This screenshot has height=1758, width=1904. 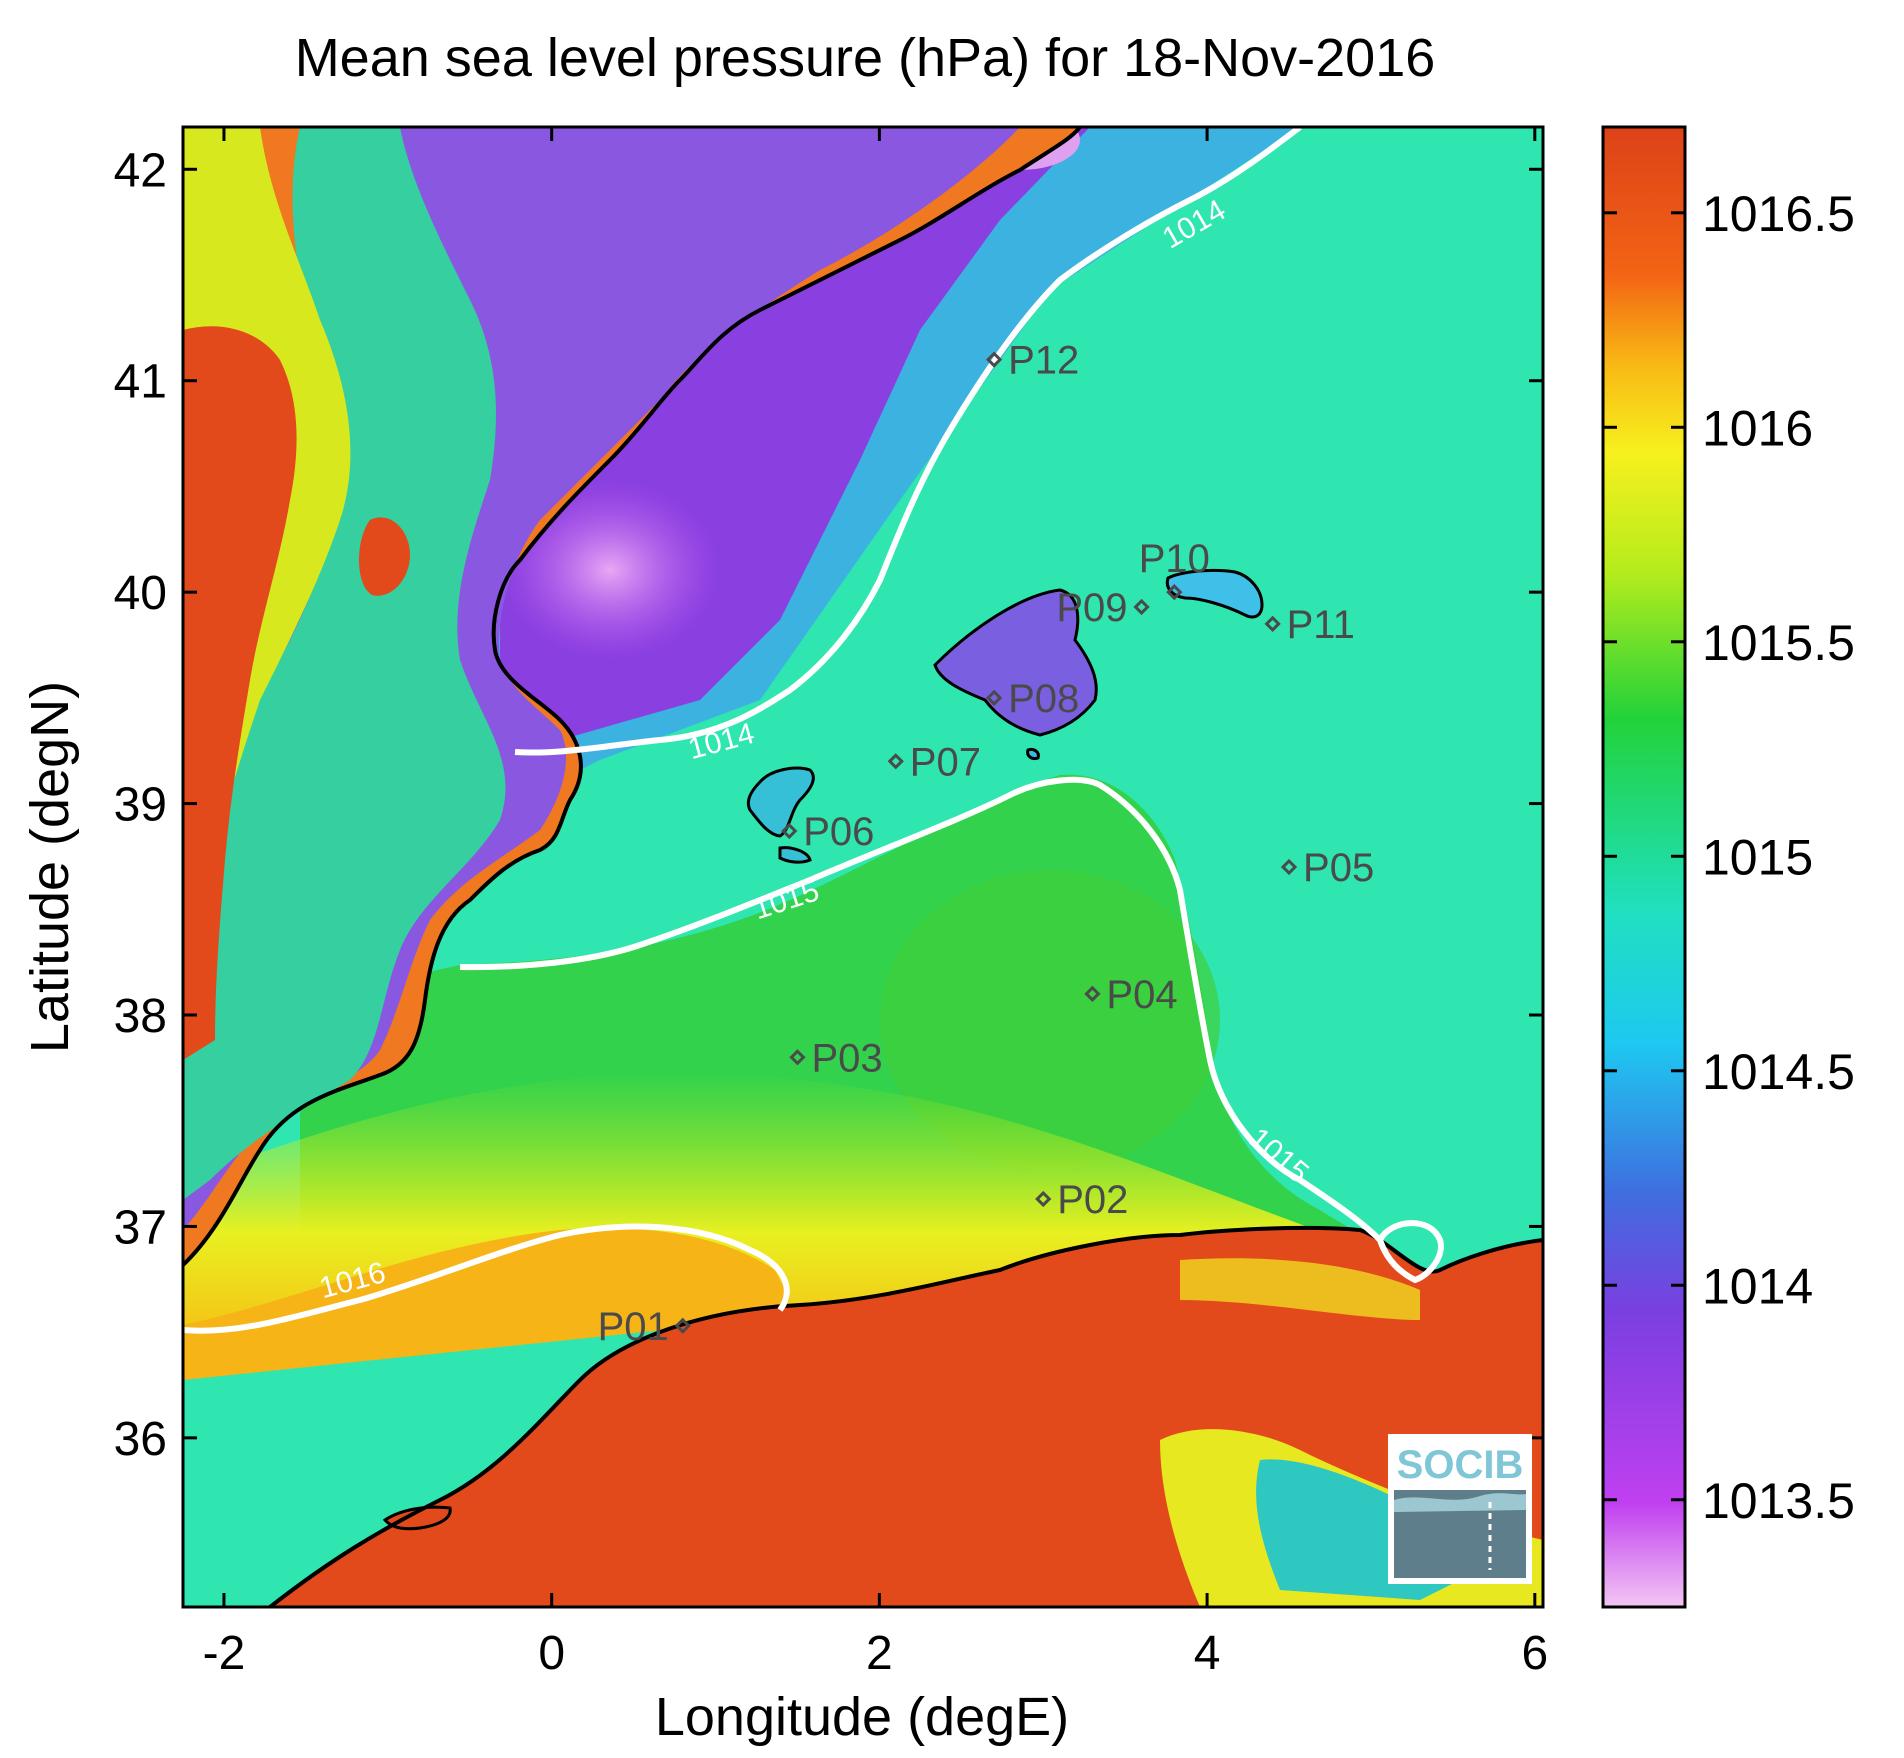 I want to click on station-p05: P05, so click(x=1327, y=868).